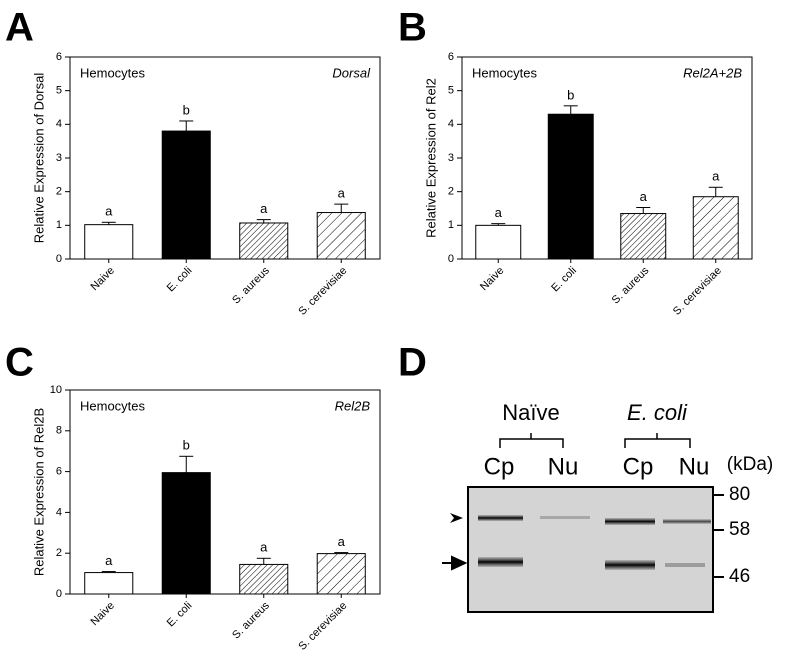 The width and height of the screenshot is (787, 661). Describe the element at coordinates (595, 440) in the screenshot. I see `bracket` at that location.